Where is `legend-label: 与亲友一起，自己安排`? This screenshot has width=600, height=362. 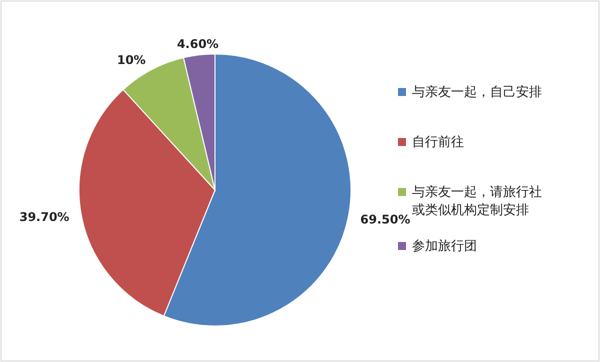
legend-label: 与亲友一起，自己安排 is located at coordinates (477, 92).